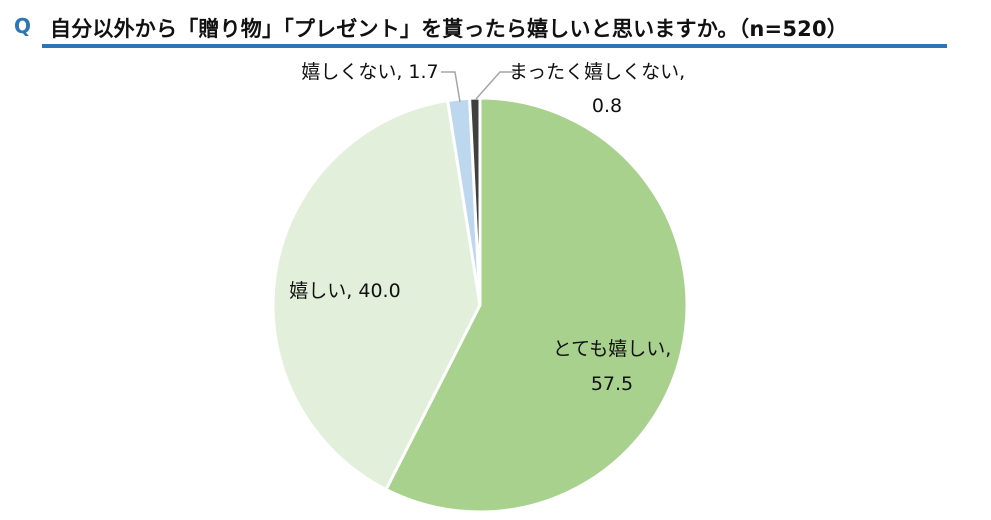  What do you see at coordinates (344, 291) in the screenshot?
I see `slice-label-2-1: 嬉しい, 40.0` at bounding box center [344, 291].